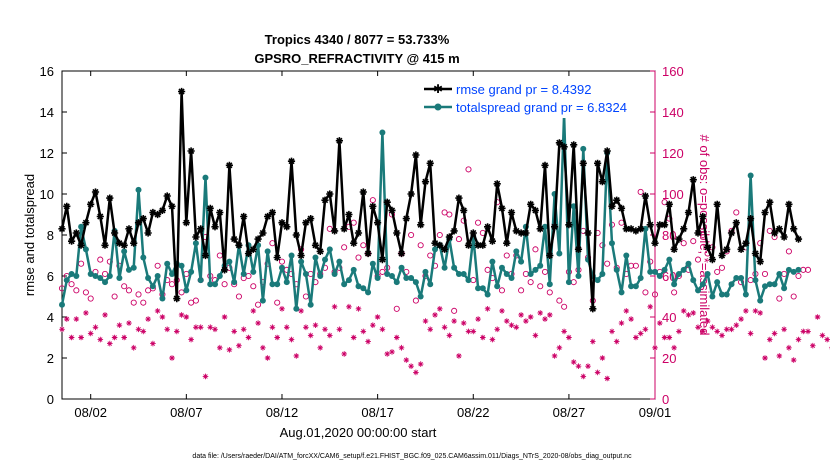  I want to click on x-tick-label: 08/02, so click(90, 412).